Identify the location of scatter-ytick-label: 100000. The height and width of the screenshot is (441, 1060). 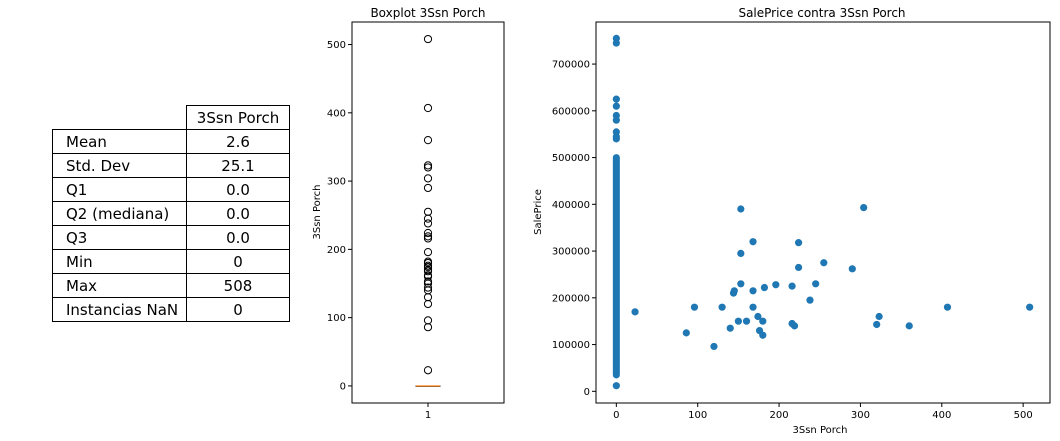
(571, 345).